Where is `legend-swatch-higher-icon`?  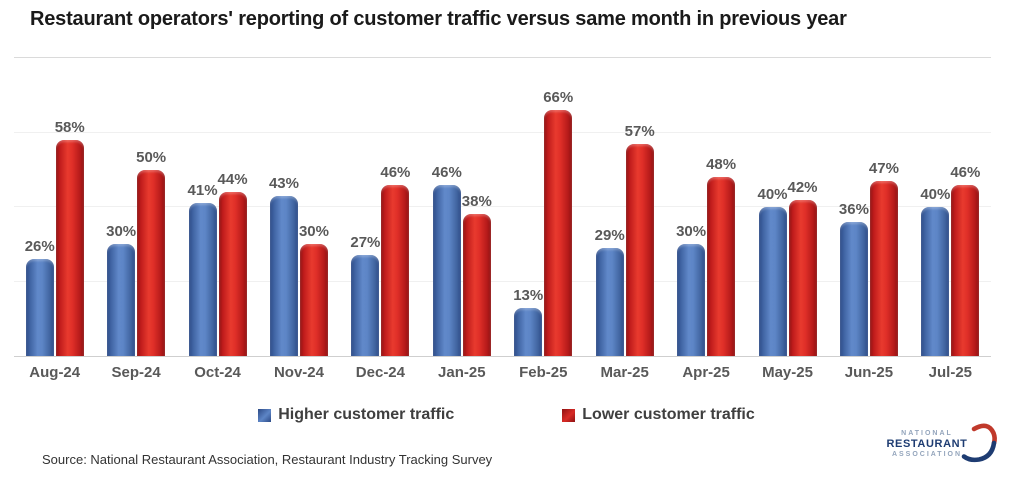
legend-swatch-higher-icon is located at coordinates (265, 415).